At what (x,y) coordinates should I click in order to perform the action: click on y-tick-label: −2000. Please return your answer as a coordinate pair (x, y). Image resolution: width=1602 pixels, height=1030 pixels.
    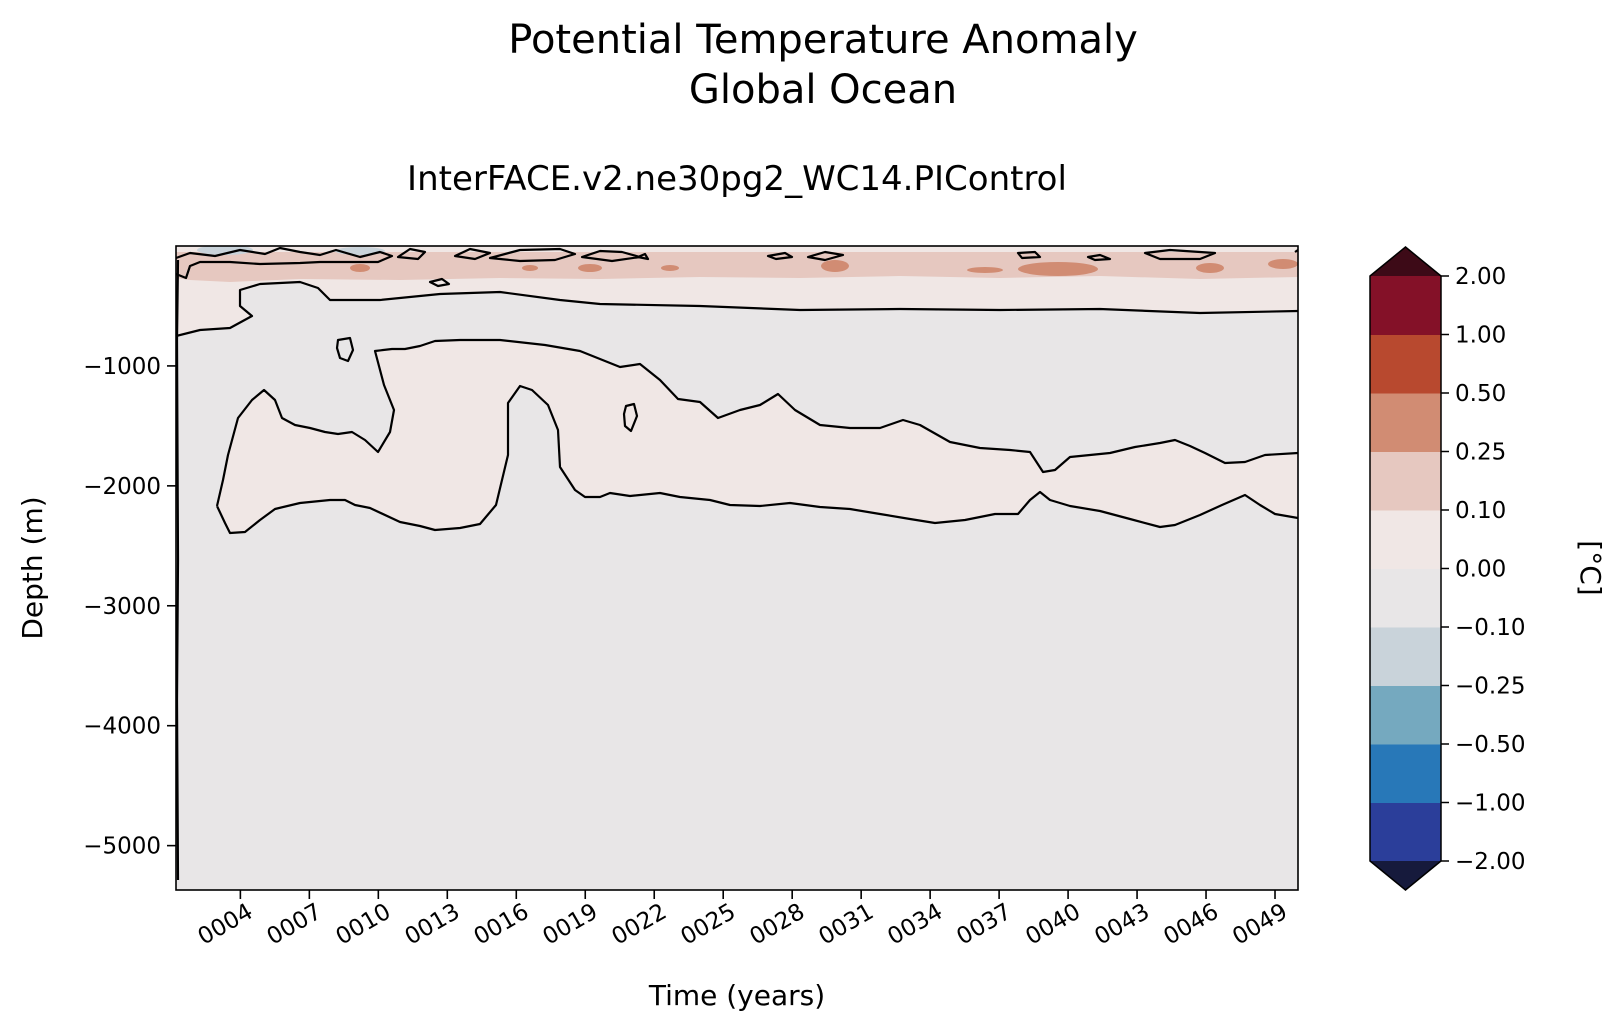
    Looking at the image, I should click on (122, 487).